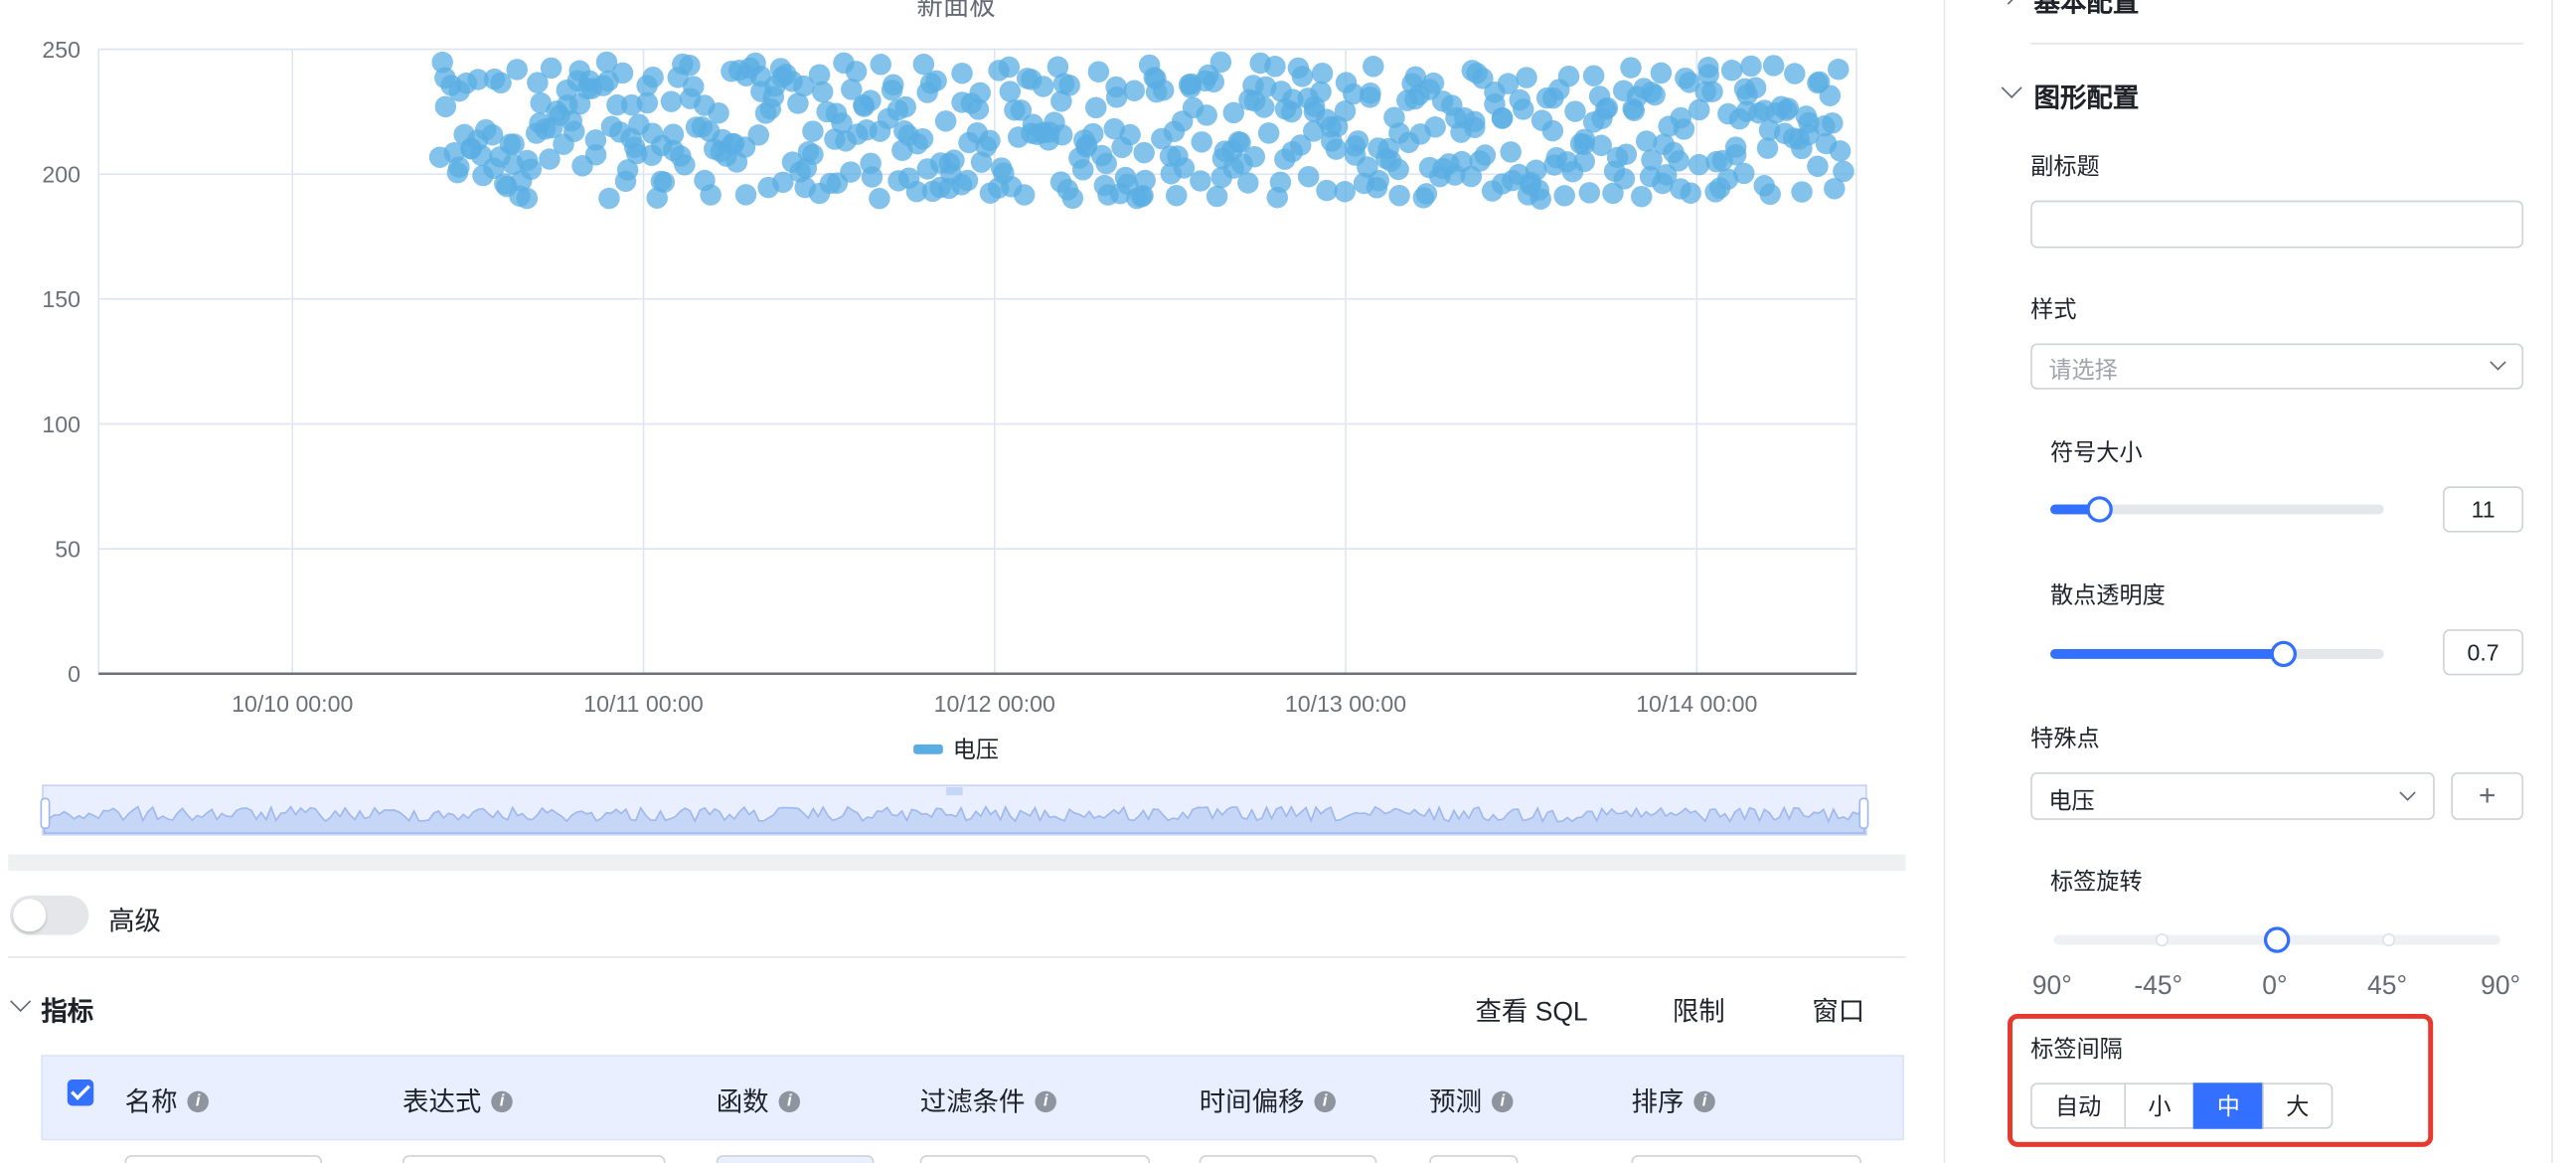 Image resolution: width=2576 pixels, height=1163 pixels. I want to click on row-name-input, so click(223, 1159).